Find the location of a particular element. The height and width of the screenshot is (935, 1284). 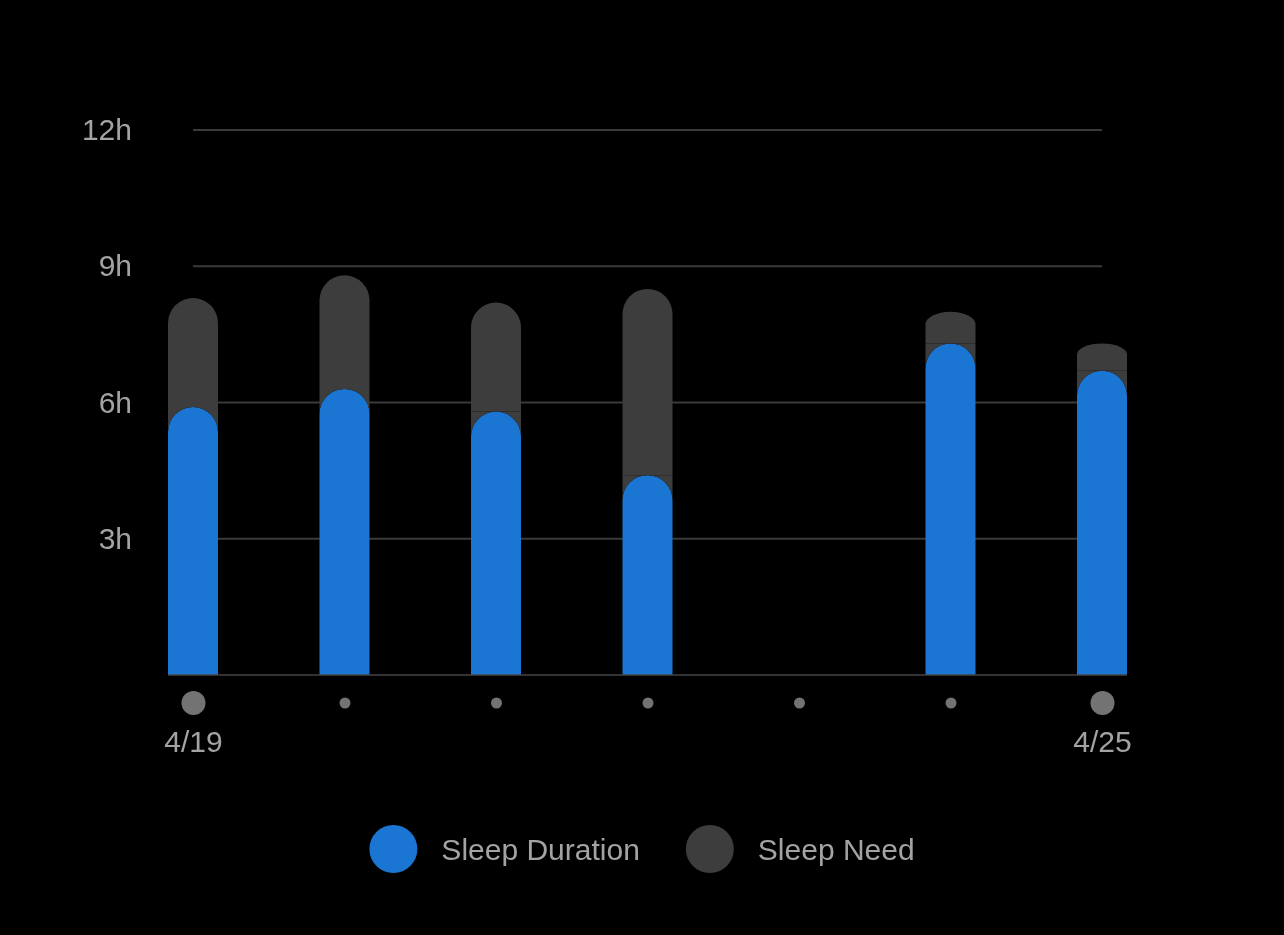

x-tick-label: 4/19 is located at coordinates (193, 742).